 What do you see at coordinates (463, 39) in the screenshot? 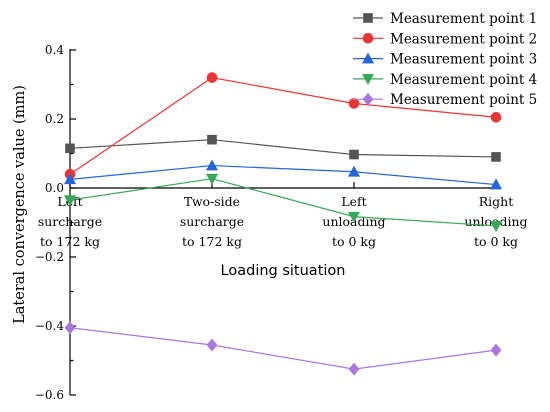
I see `legend-label: Measurement point 2` at bounding box center [463, 39].